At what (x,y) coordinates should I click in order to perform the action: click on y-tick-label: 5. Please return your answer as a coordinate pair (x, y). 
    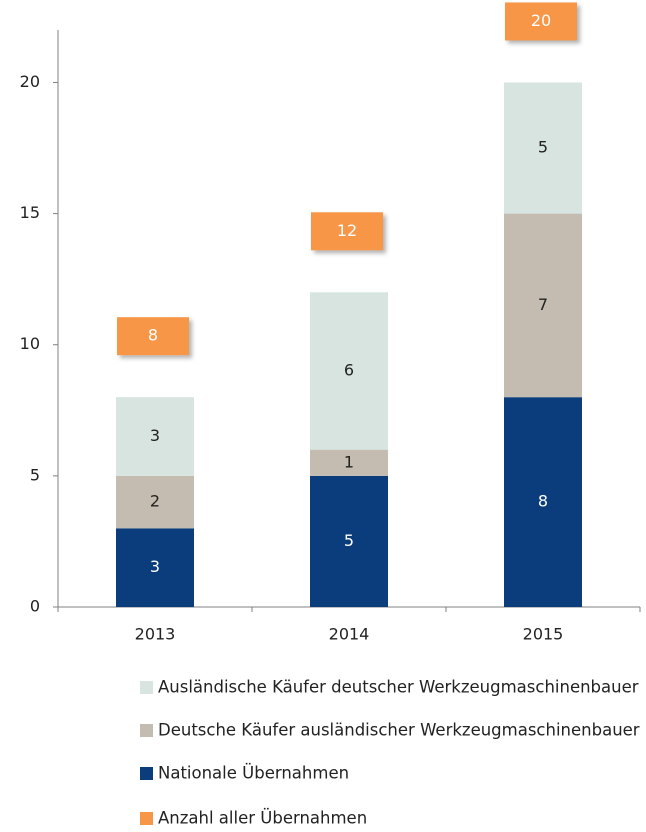
    Looking at the image, I should click on (35, 474).